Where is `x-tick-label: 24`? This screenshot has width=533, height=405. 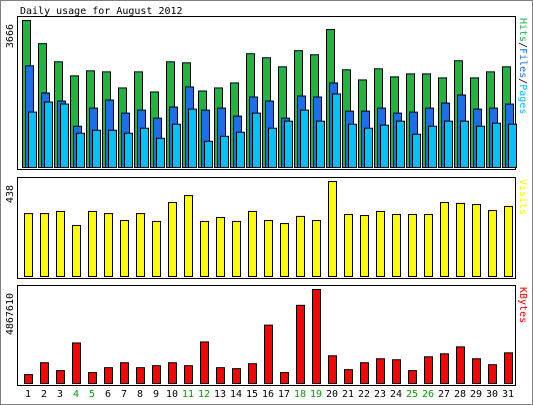 x-tick-label: 24 is located at coordinates (396, 394).